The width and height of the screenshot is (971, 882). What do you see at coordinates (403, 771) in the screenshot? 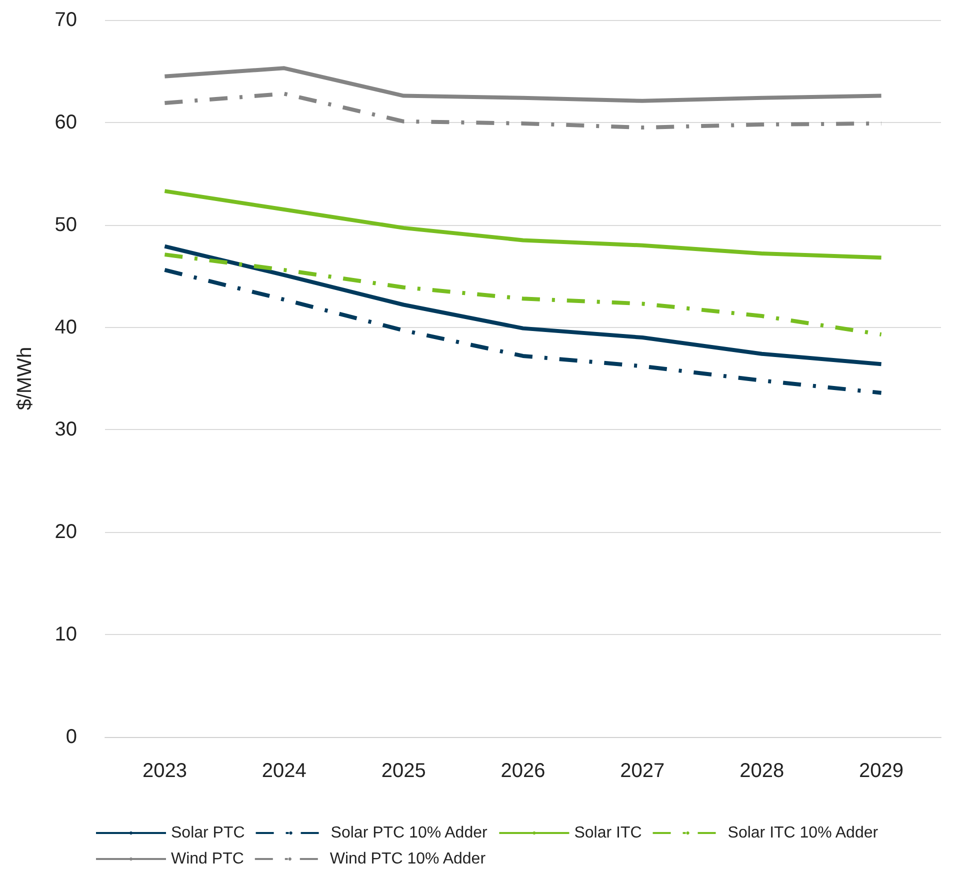
I see `x-tick-label: 2025` at bounding box center [403, 771].